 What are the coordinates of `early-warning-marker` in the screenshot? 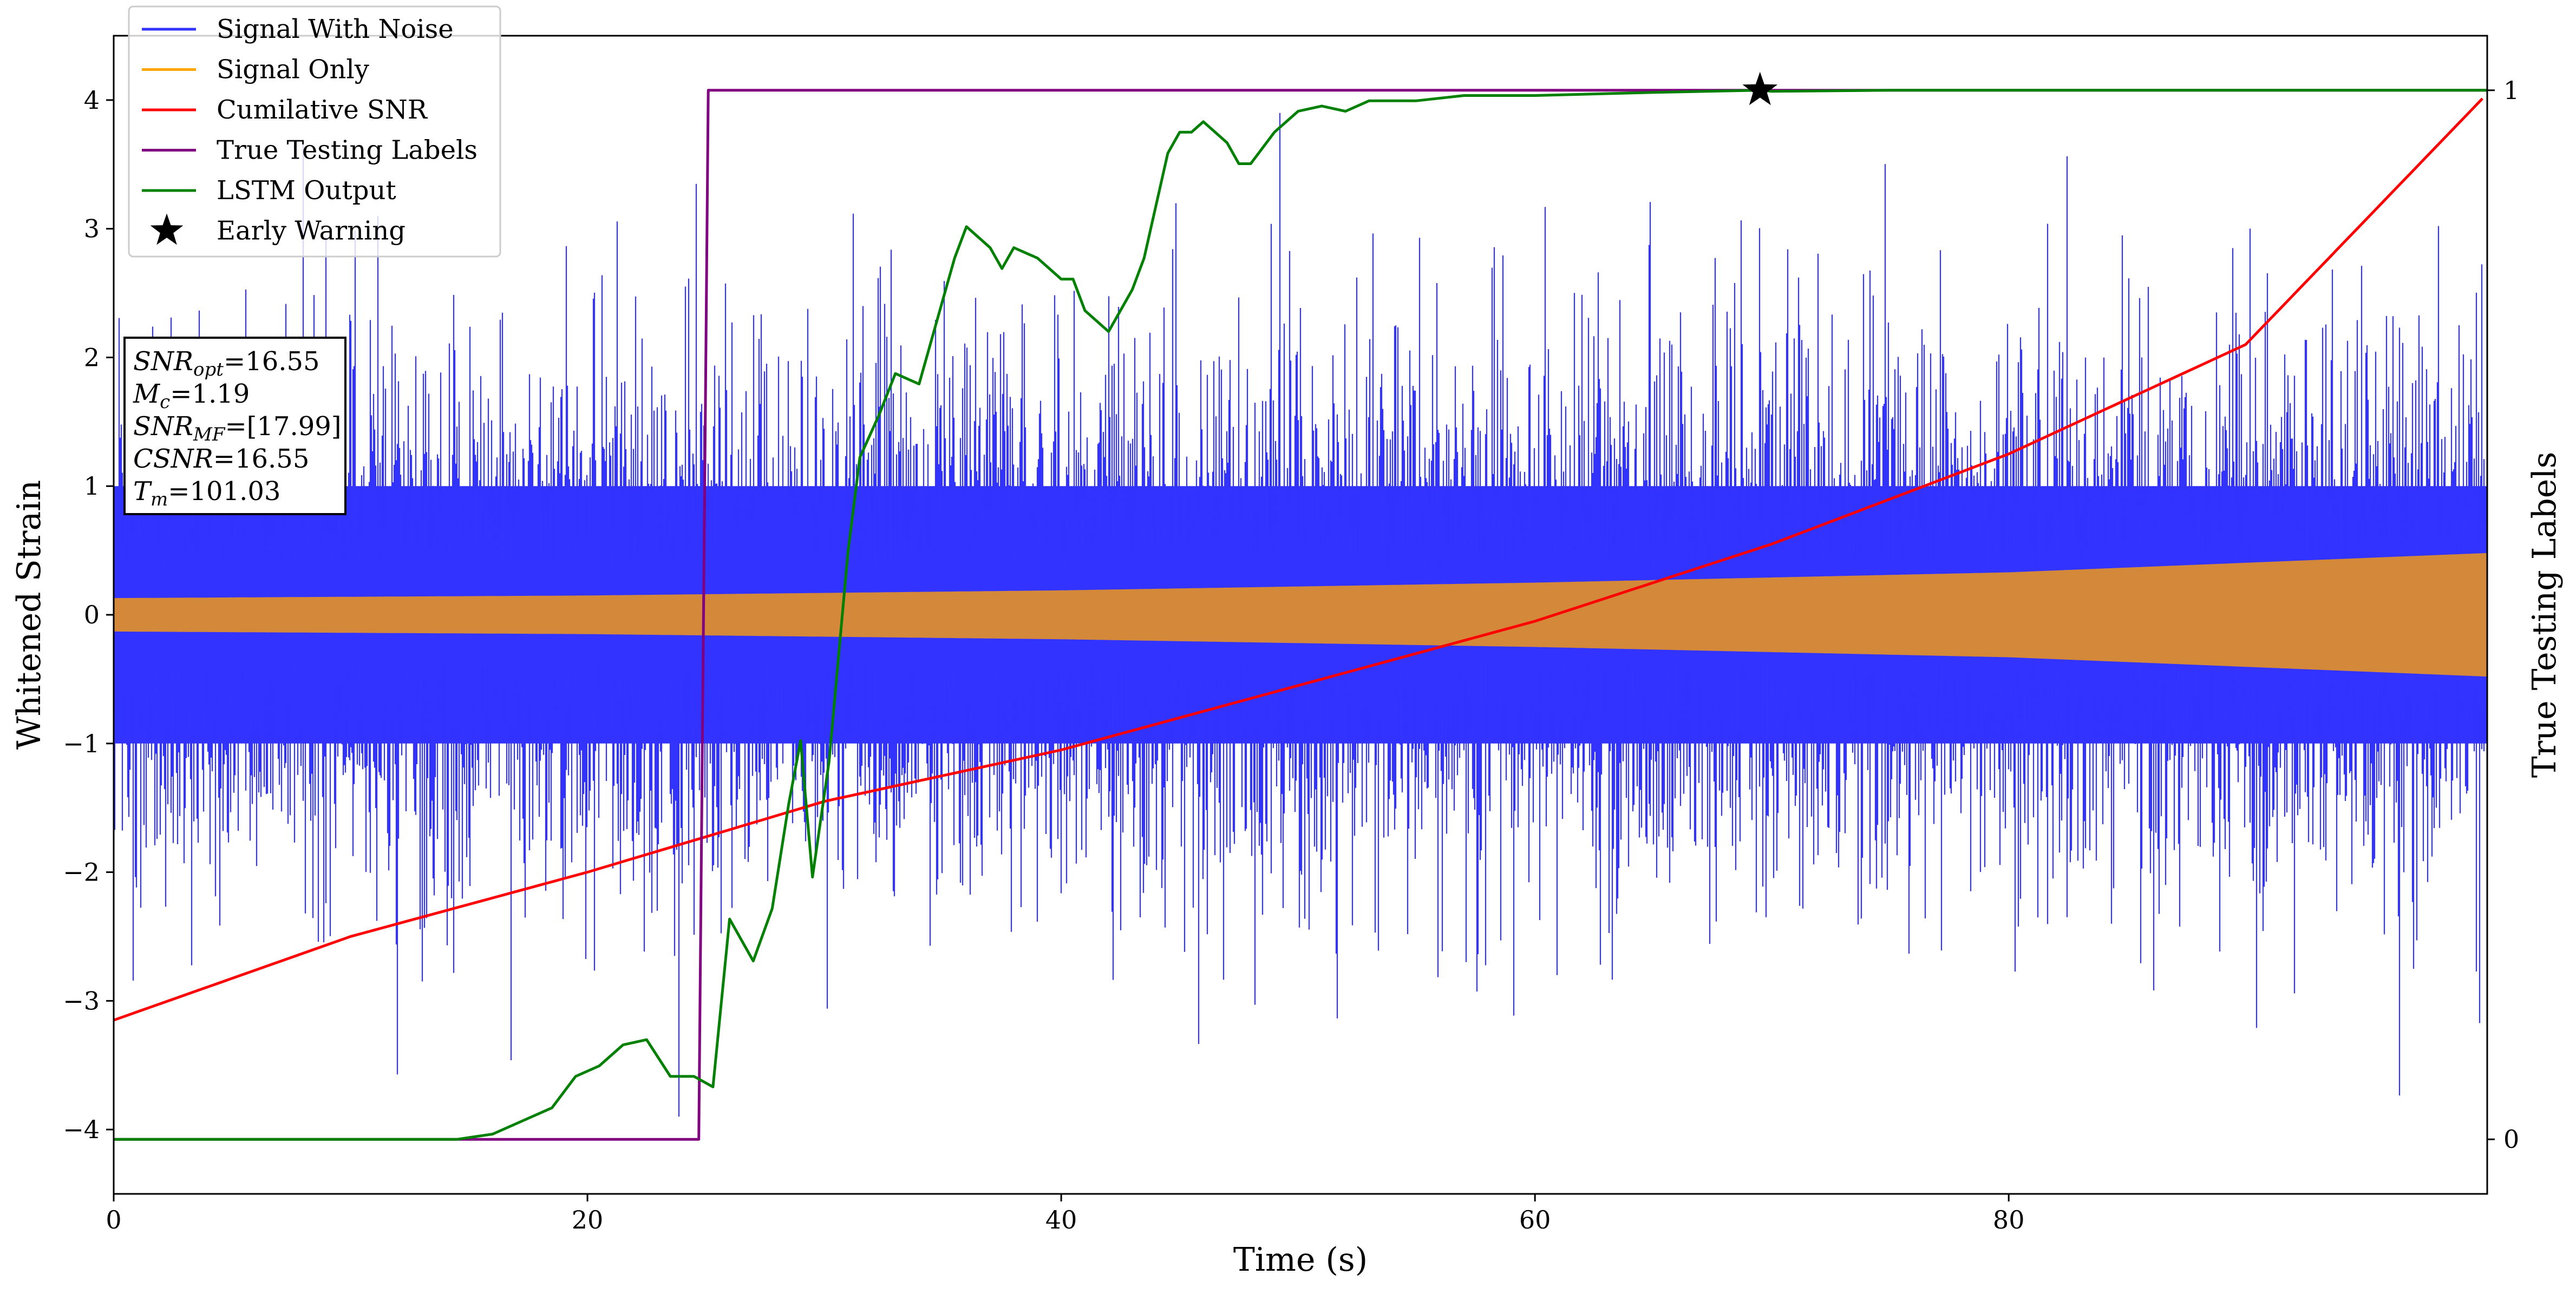 It's located at (1760, 88).